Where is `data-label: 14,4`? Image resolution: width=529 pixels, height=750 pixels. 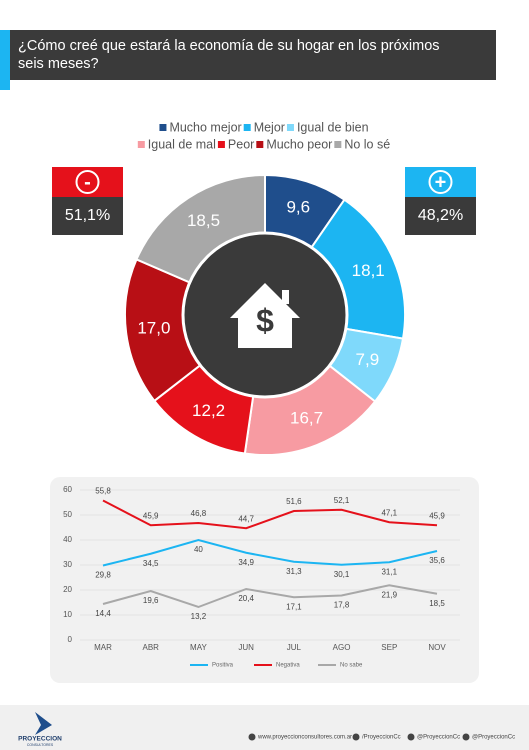 data-label: 14,4 is located at coordinates (103, 613).